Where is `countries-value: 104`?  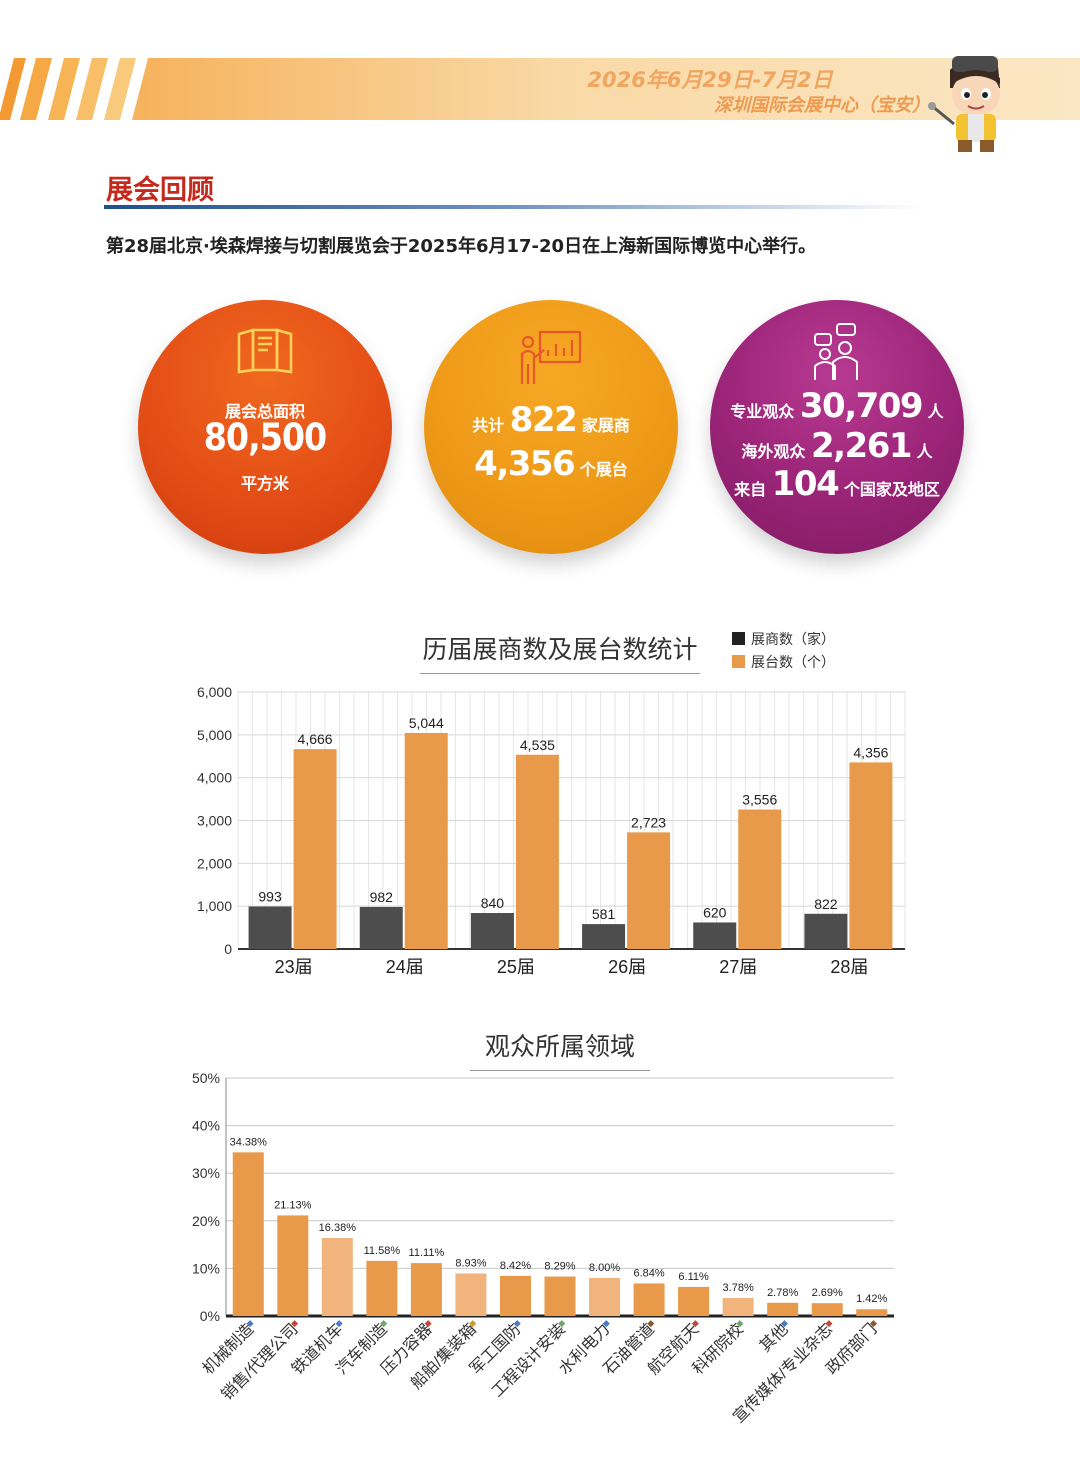 countries-value: 104 is located at coordinates (805, 484).